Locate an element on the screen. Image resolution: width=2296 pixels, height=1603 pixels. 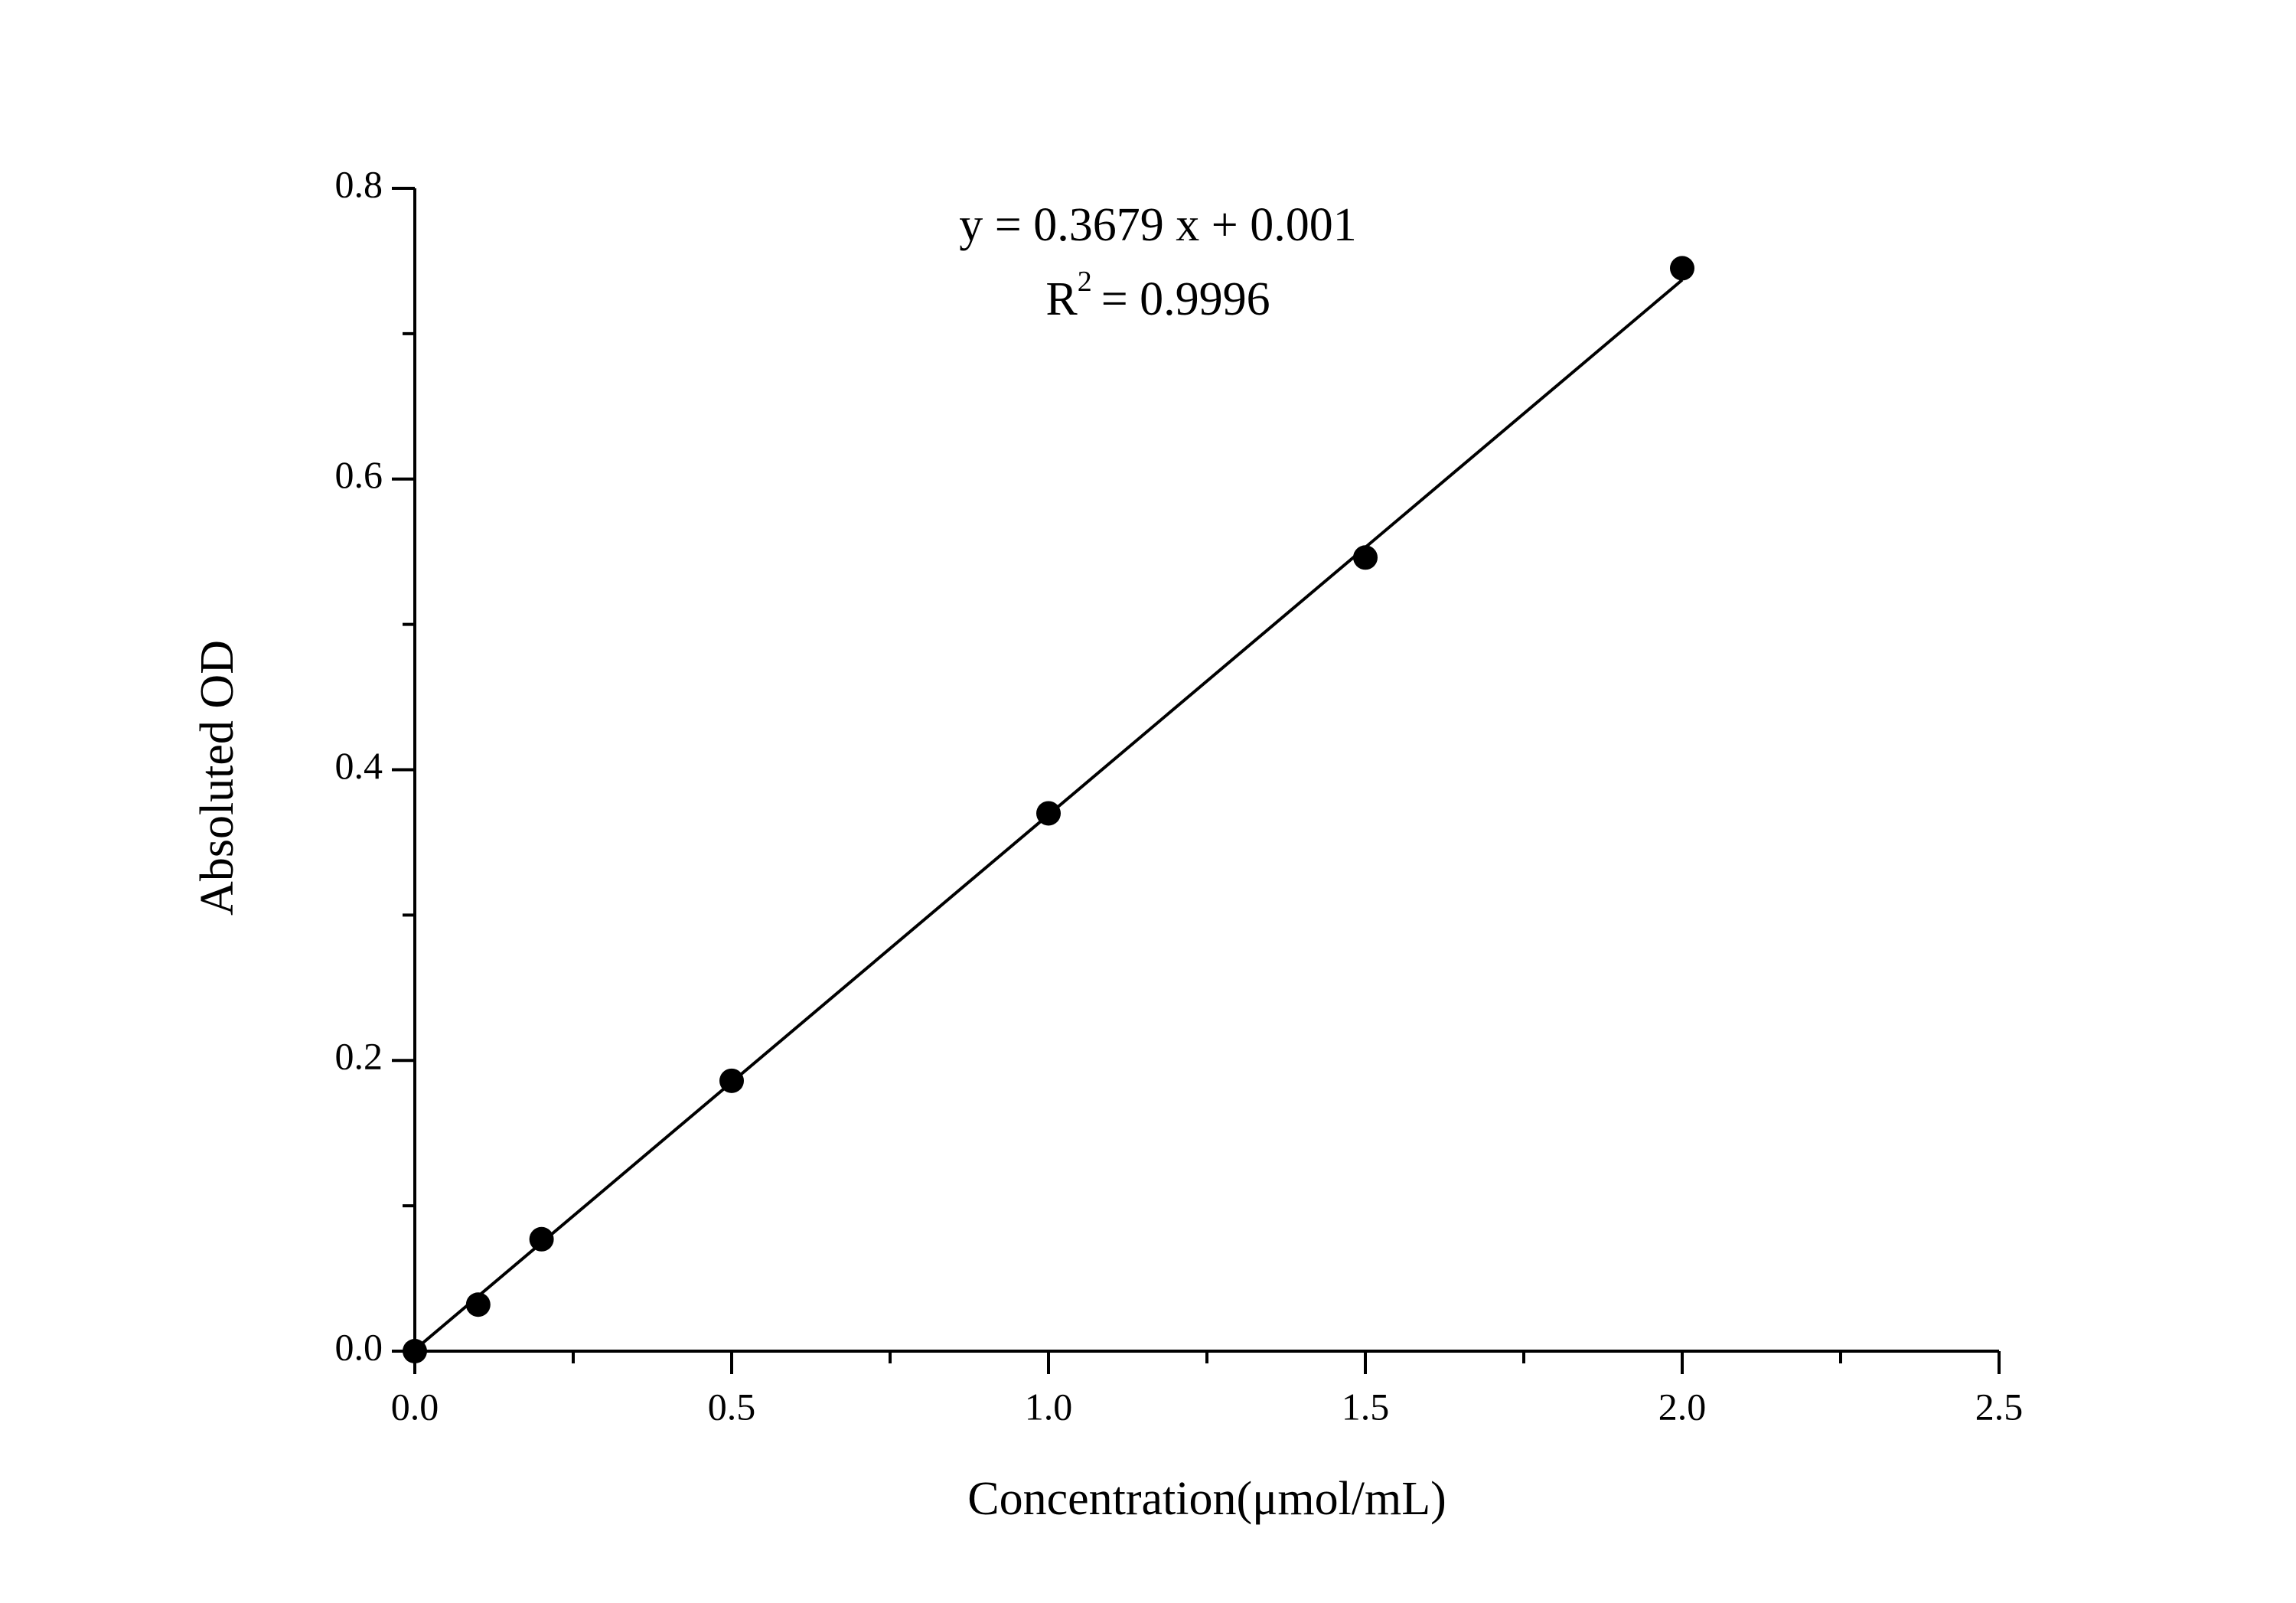
y-axis-title: Absoluted OD is located at coordinates (217, 778).